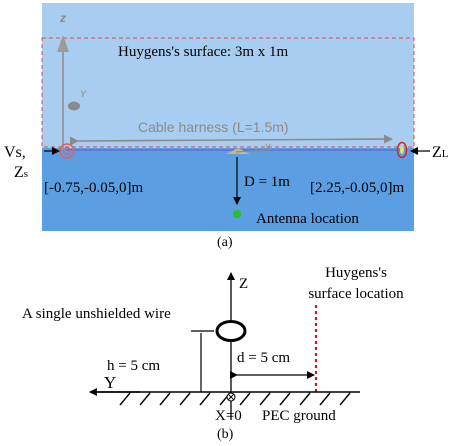  What do you see at coordinates (96, 314) in the screenshot?
I see `wire-label: A single unshielded wire` at bounding box center [96, 314].